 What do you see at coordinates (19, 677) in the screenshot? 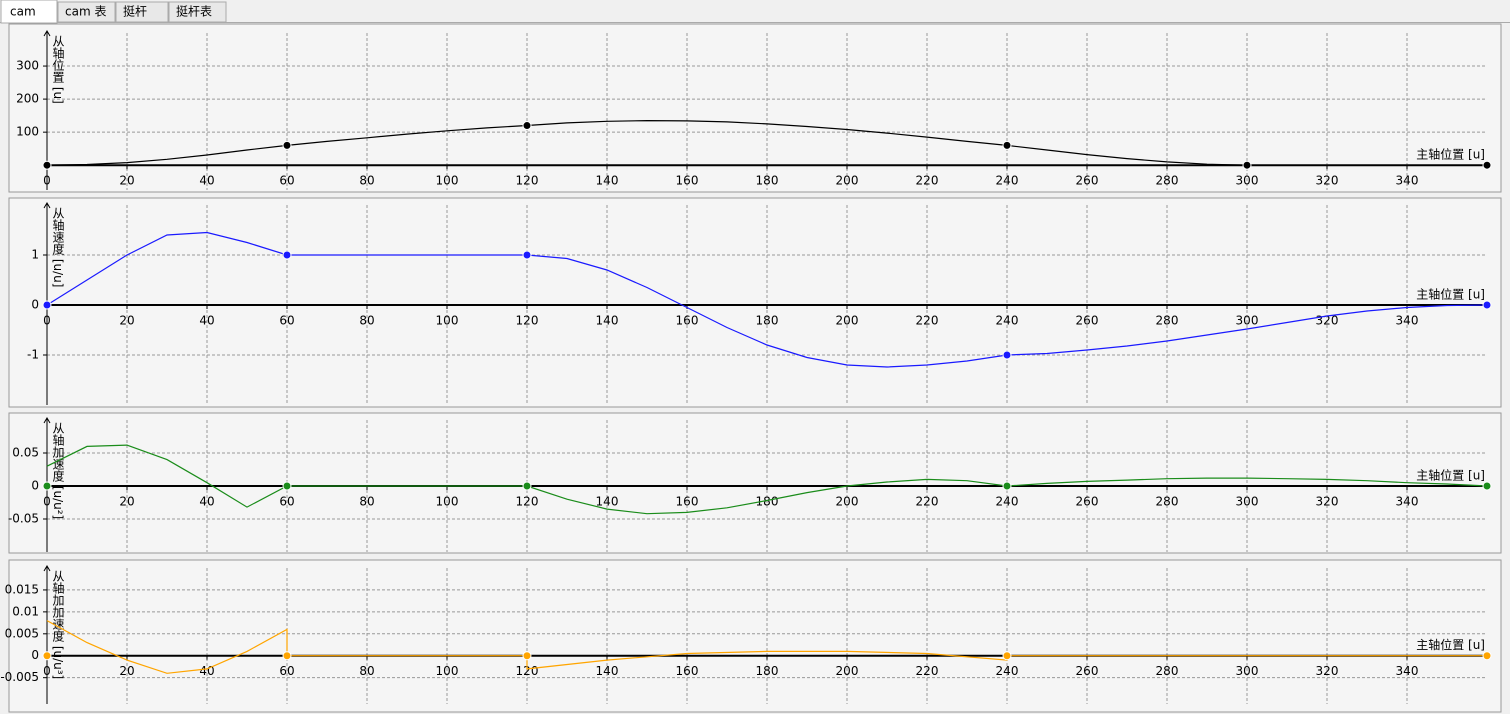
I see `y-tick-label: -0.005` at bounding box center [19, 677].